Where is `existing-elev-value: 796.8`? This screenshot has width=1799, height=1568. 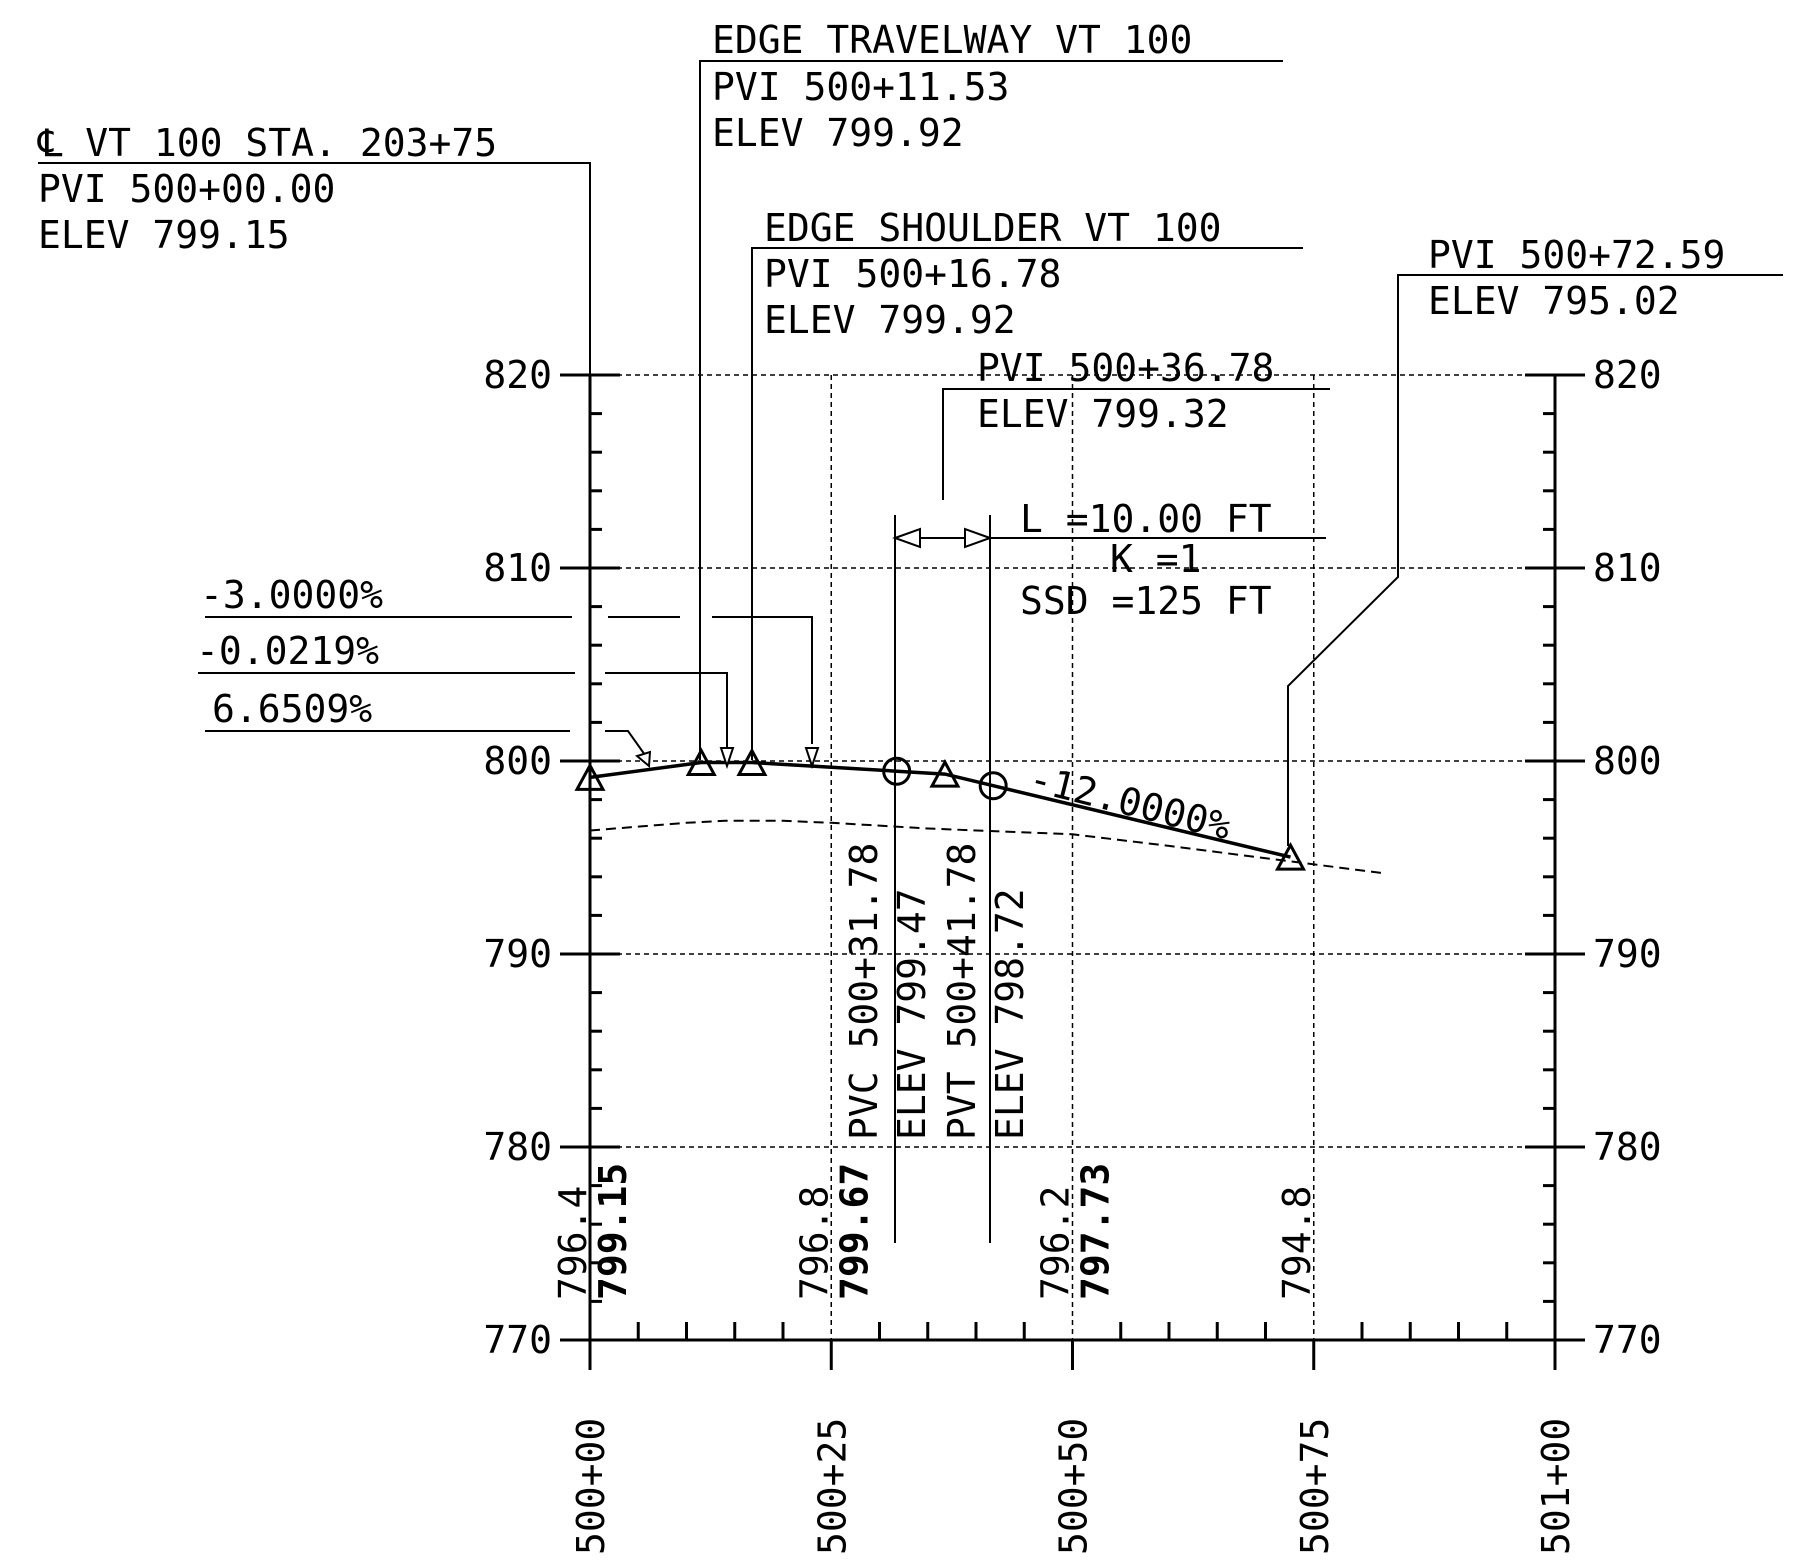 existing-elev-value: 796.8 is located at coordinates (814, 1243).